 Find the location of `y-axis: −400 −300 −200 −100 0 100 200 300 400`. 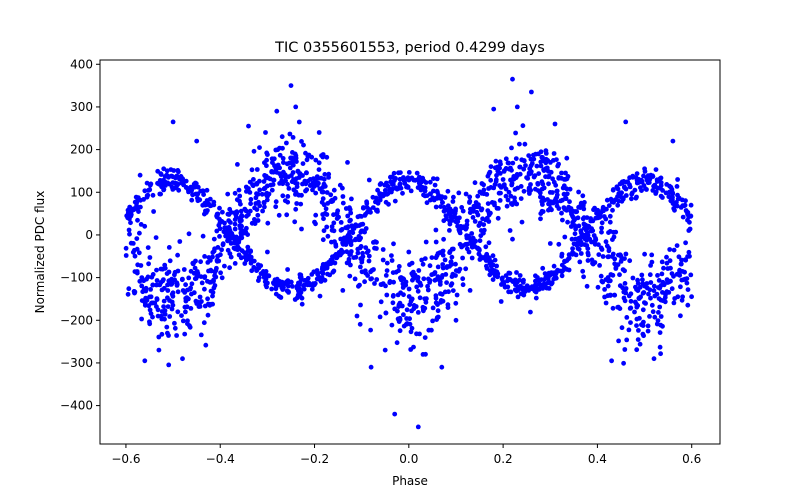

y-axis: −400 −300 −200 −100 0 100 200 300 400 is located at coordinates (80, 235).